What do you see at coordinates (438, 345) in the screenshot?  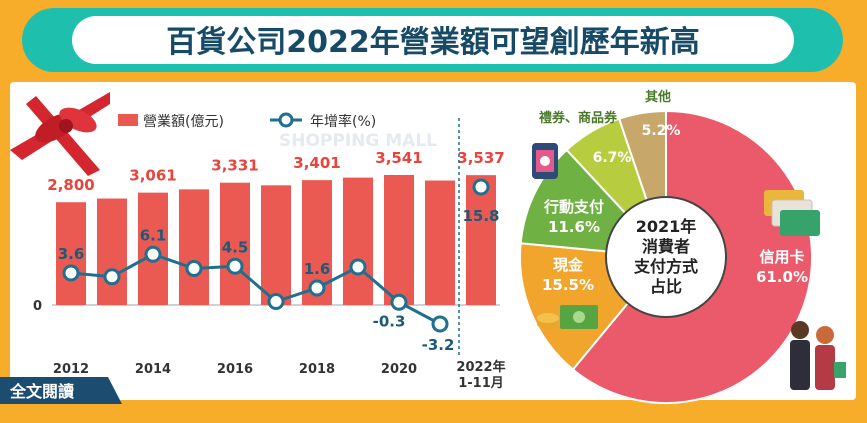 I see `growth-value-label: -3.2` at bounding box center [438, 345].